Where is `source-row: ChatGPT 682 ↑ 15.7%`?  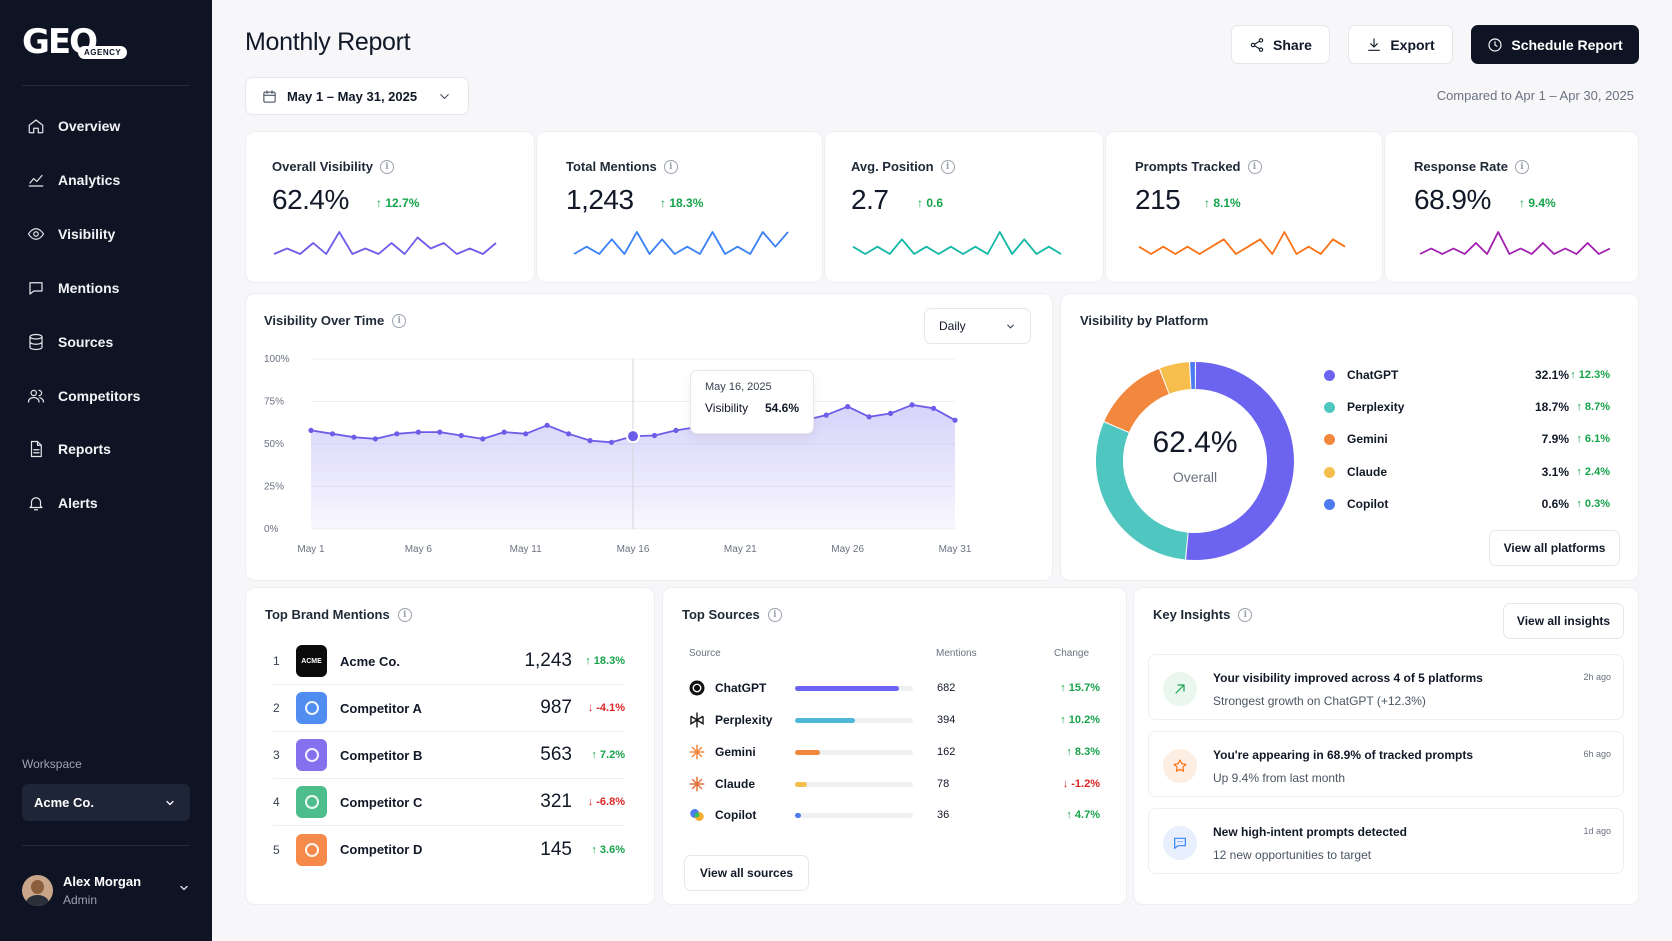 source-row: ChatGPT 682 ↑ 15.7% is located at coordinates (894, 688).